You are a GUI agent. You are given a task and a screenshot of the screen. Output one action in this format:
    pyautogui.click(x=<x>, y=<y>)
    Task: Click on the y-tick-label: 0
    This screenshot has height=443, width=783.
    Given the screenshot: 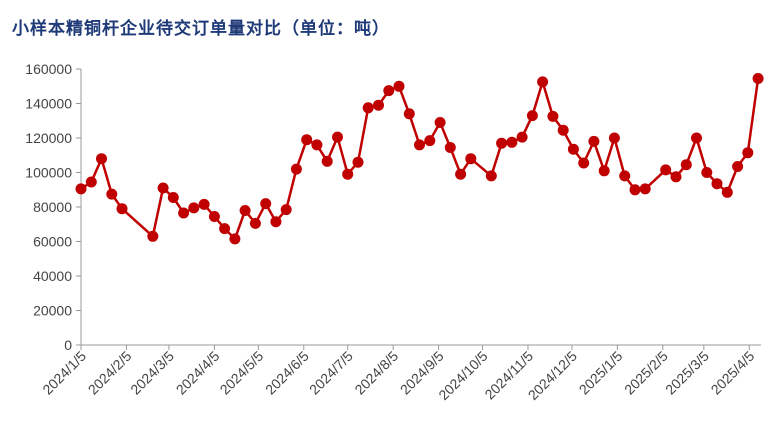 What is the action you would take?
    pyautogui.click(x=68, y=345)
    